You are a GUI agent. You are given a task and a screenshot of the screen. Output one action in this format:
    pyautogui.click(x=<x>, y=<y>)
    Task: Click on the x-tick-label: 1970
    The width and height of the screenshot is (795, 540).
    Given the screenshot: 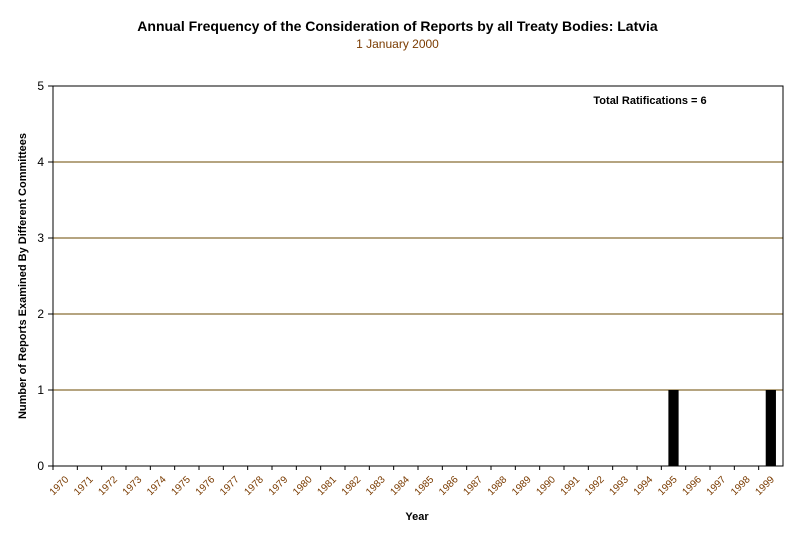 What is the action you would take?
    pyautogui.click(x=60, y=486)
    